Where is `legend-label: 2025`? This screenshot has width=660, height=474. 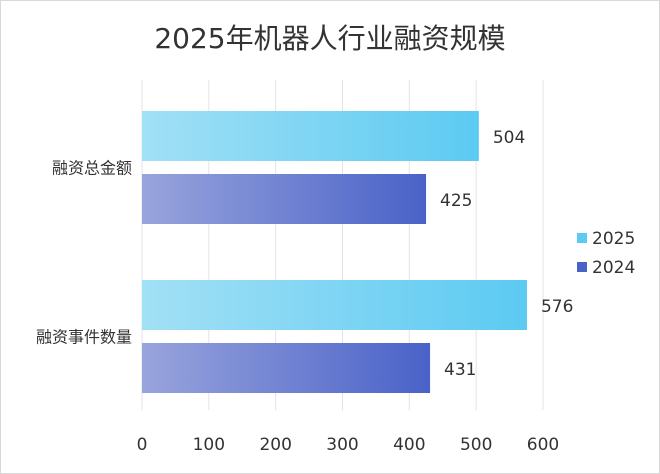 legend-label: 2025 is located at coordinates (613, 239).